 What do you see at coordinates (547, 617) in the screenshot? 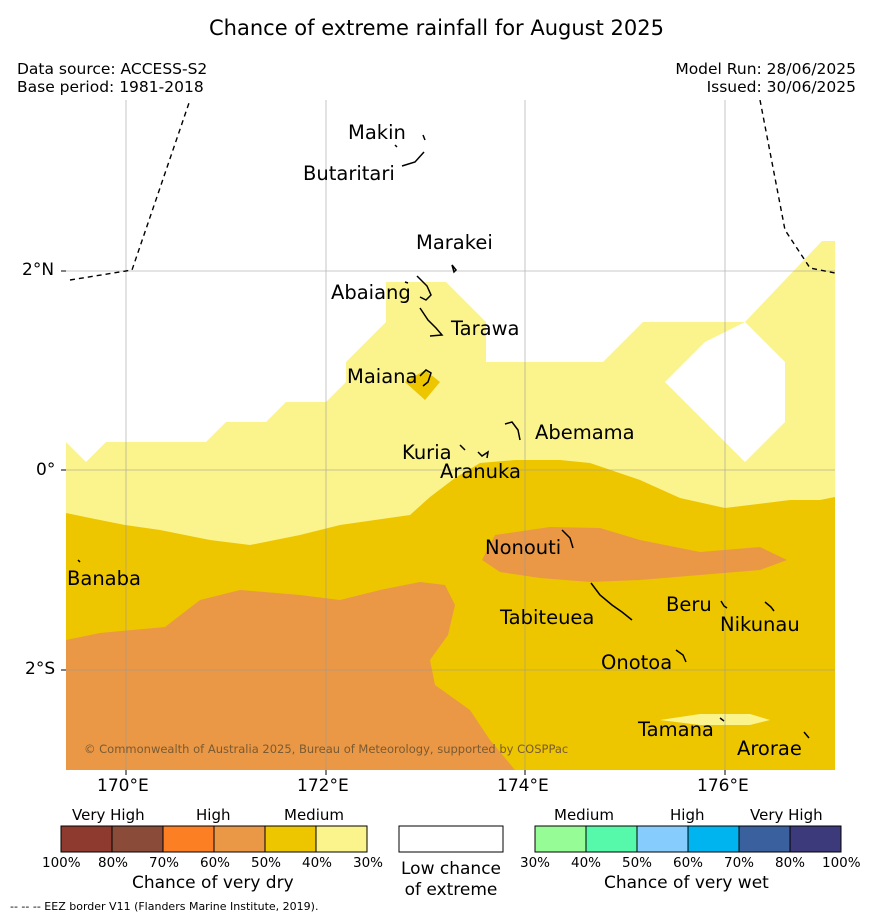
I see `place-label-tabiteuea: Tabiteuea` at bounding box center [547, 617].